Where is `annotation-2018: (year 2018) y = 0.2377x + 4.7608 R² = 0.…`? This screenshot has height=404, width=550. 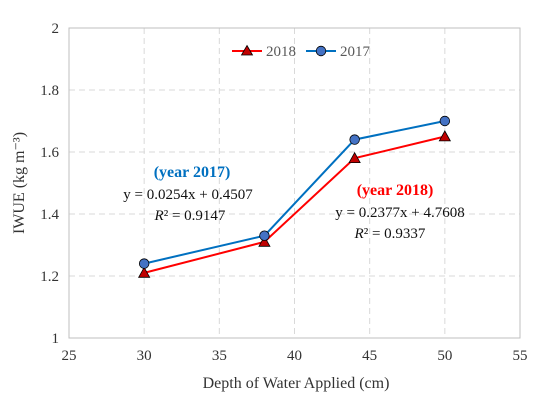
annotation-2018: (year 2018) y = 0.2377x + 4.7608 R² = 0.… is located at coordinates (399, 212).